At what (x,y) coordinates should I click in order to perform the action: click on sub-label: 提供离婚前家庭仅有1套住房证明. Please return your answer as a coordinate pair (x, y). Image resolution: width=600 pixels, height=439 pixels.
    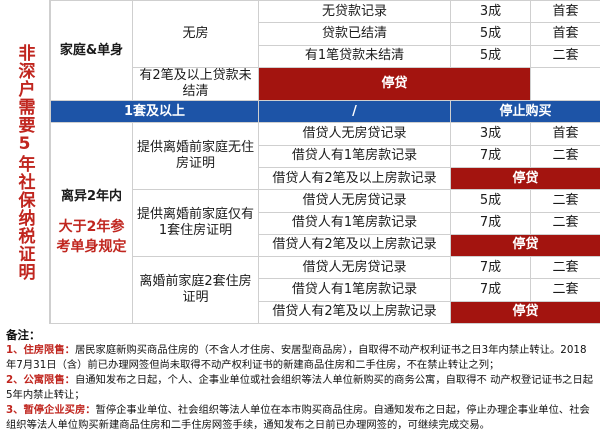
    Looking at the image, I should click on (195, 223).